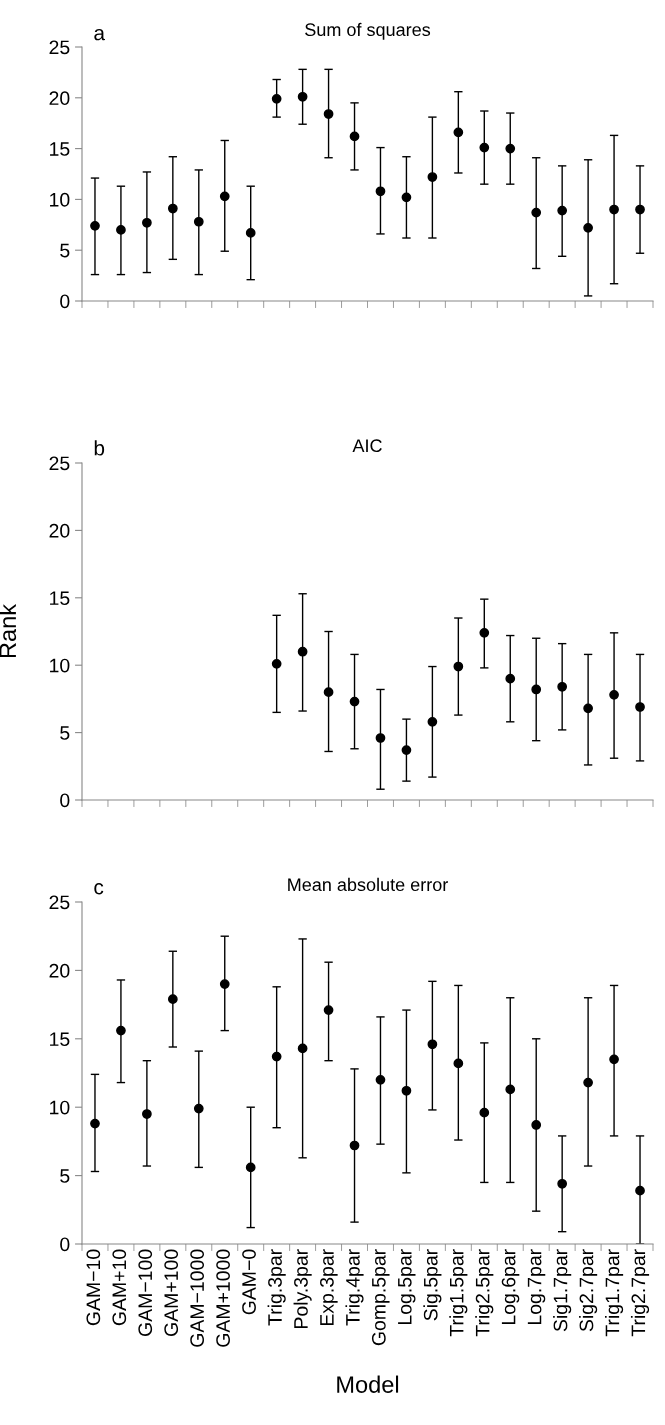 This screenshot has height=1425, width=665. What do you see at coordinates (100, 34) in the screenshot?
I see `text: a` at bounding box center [100, 34].